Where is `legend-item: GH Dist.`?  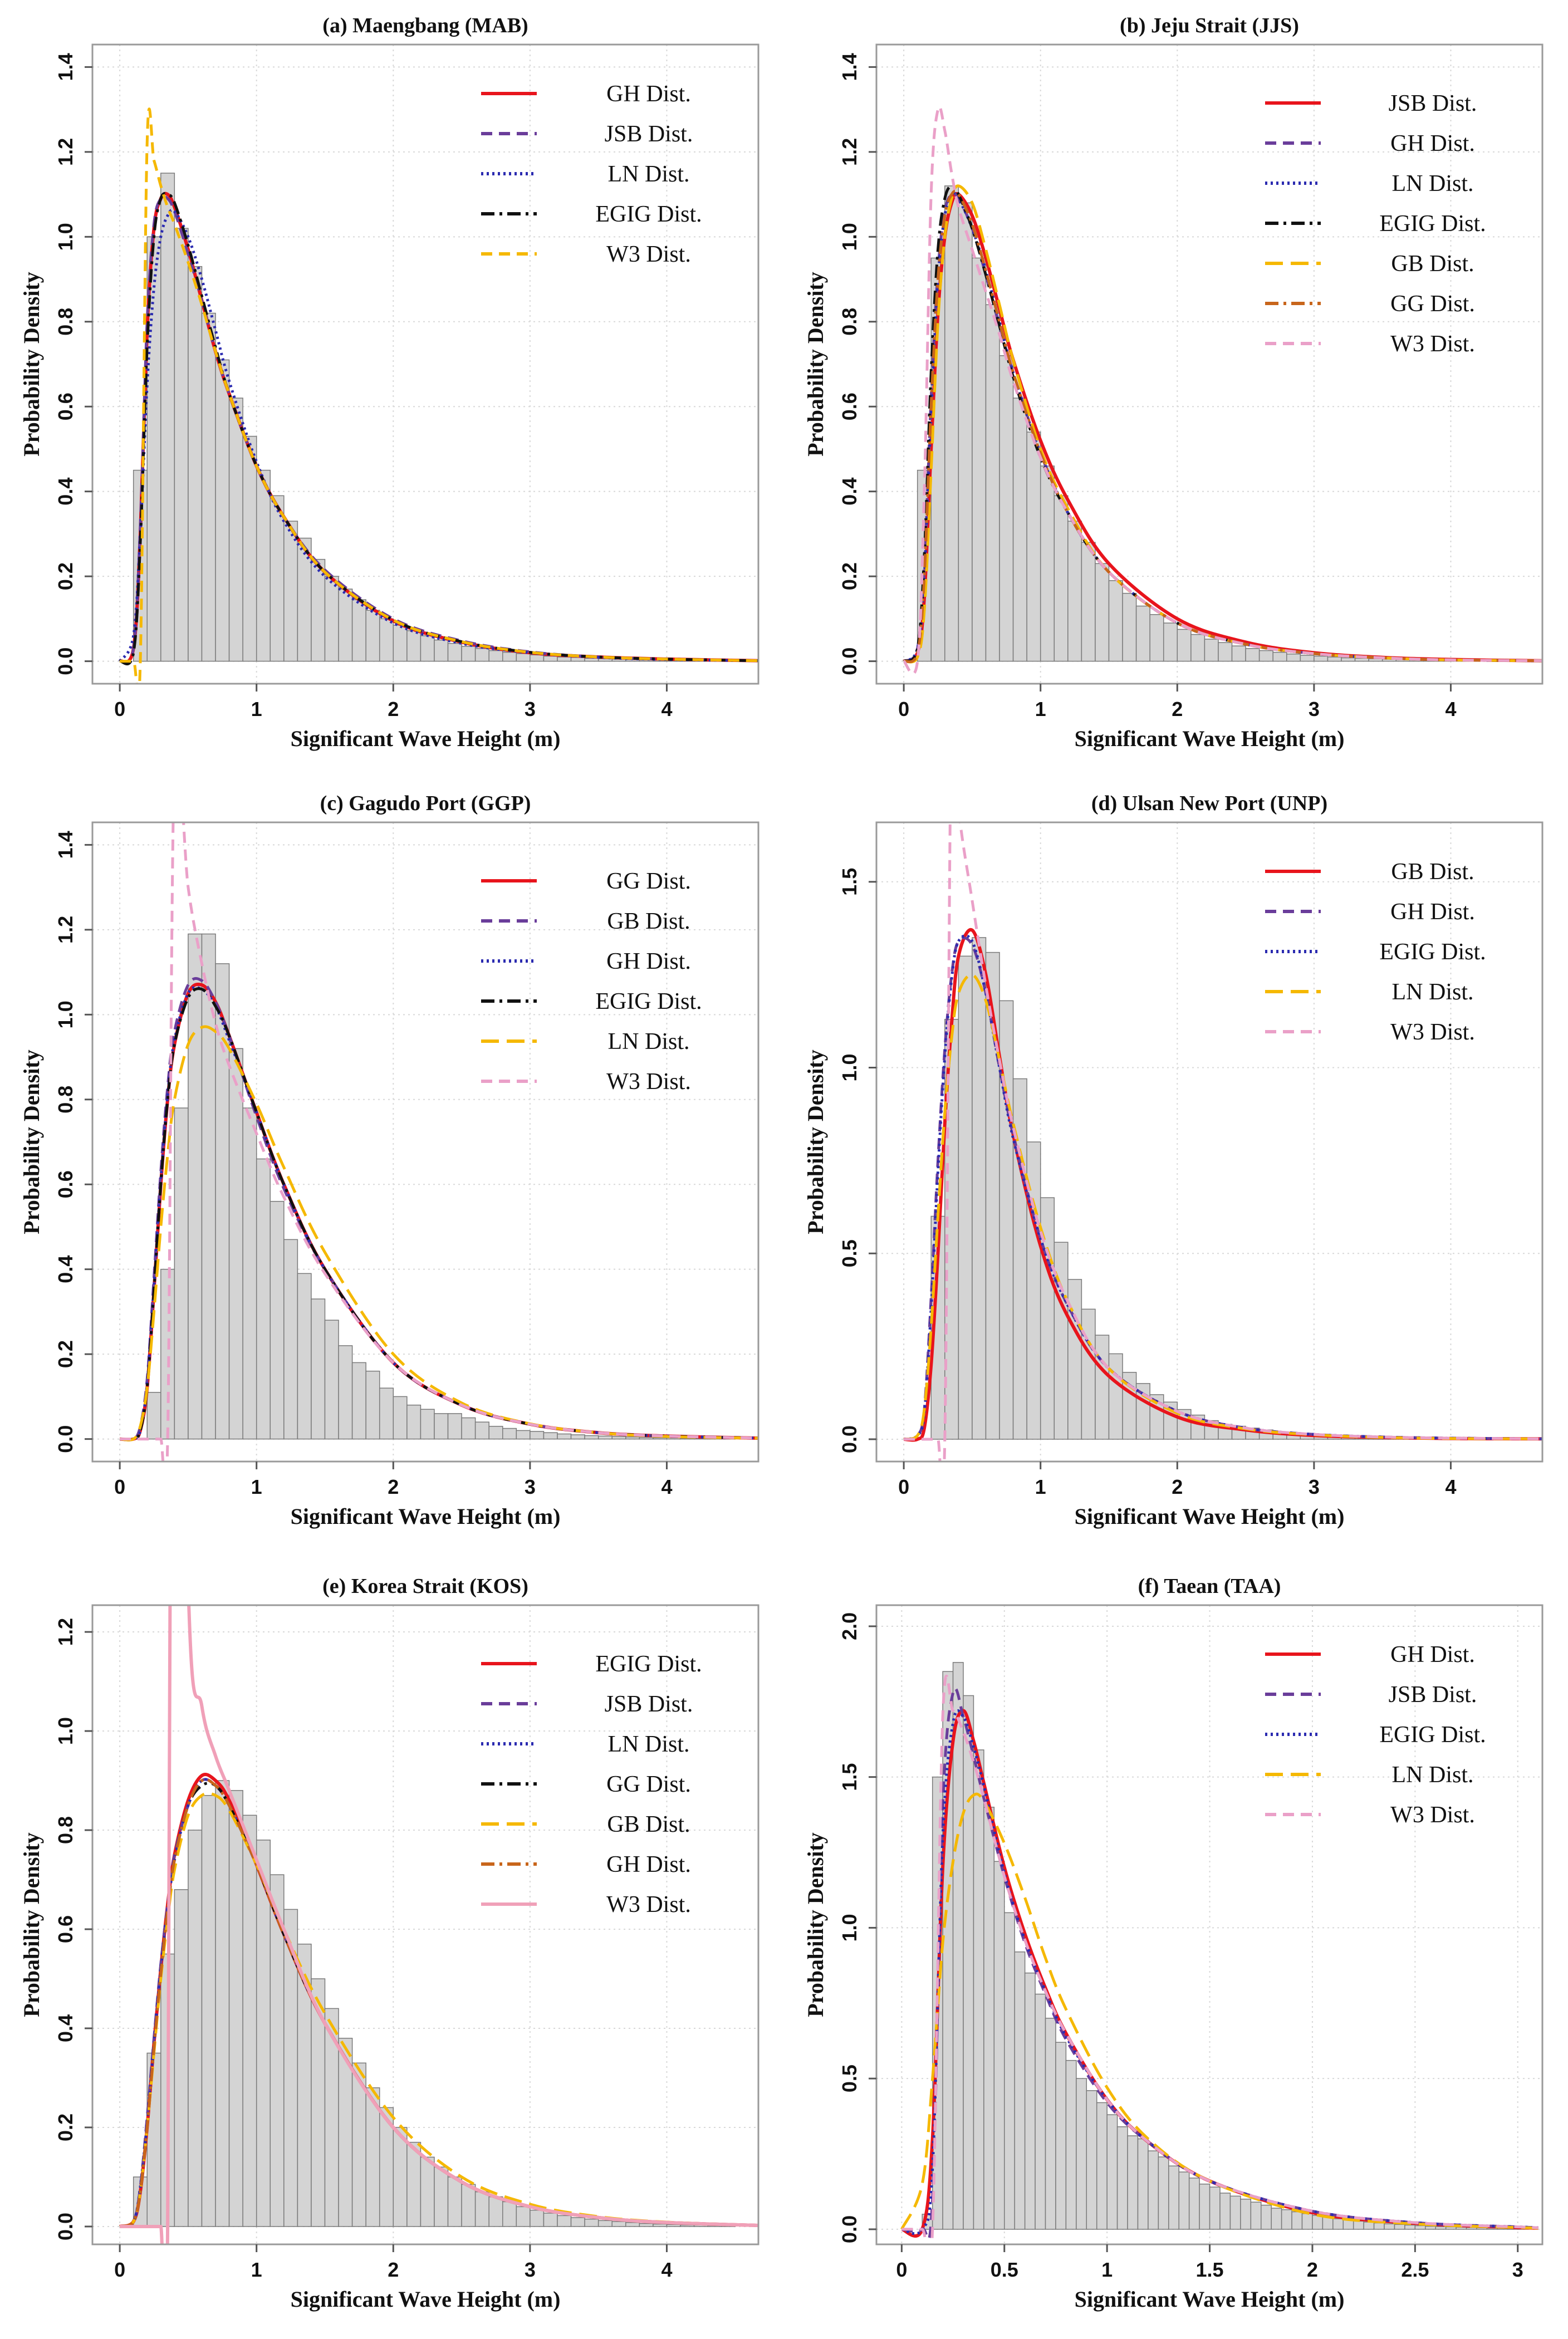 legend-item: GH Dist. is located at coordinates (586, 1864).